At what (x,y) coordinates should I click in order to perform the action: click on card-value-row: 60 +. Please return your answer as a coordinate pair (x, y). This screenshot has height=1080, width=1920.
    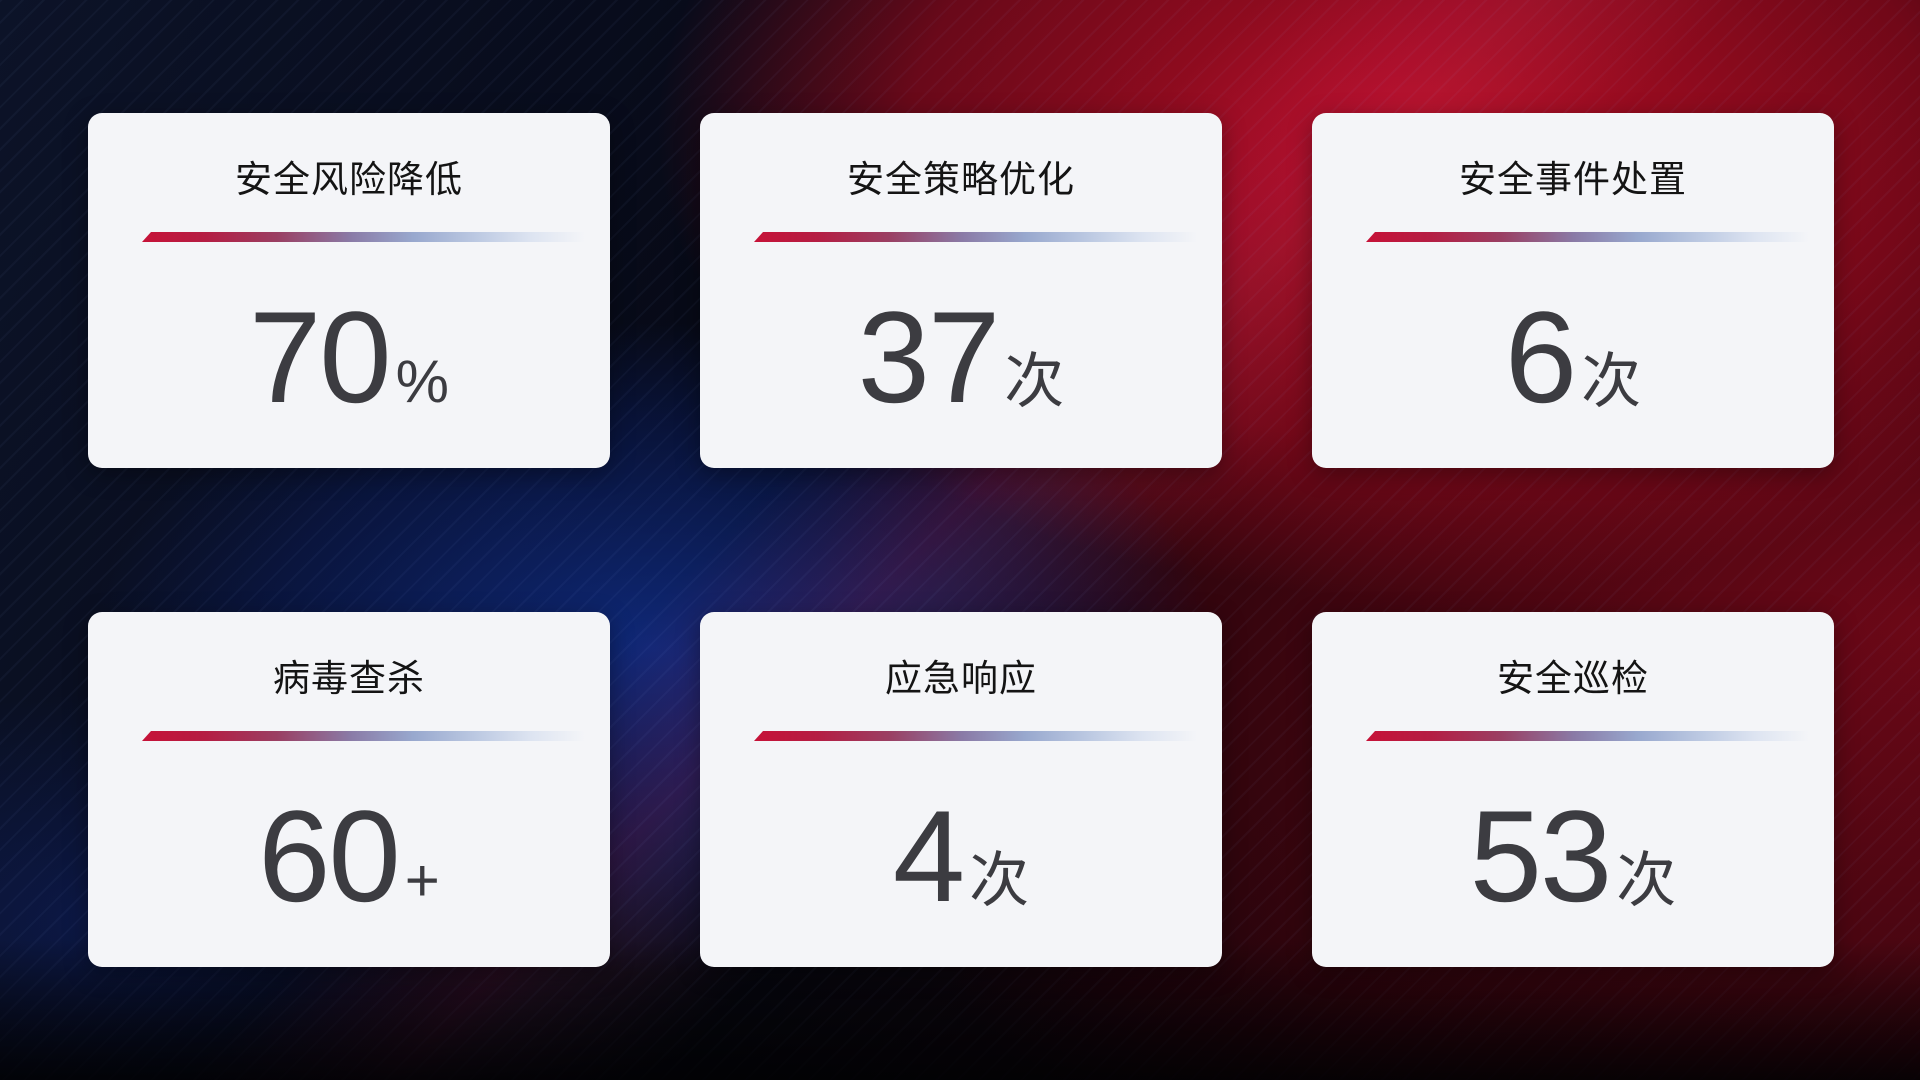
    Looking at the image, I should click on (349, 856).